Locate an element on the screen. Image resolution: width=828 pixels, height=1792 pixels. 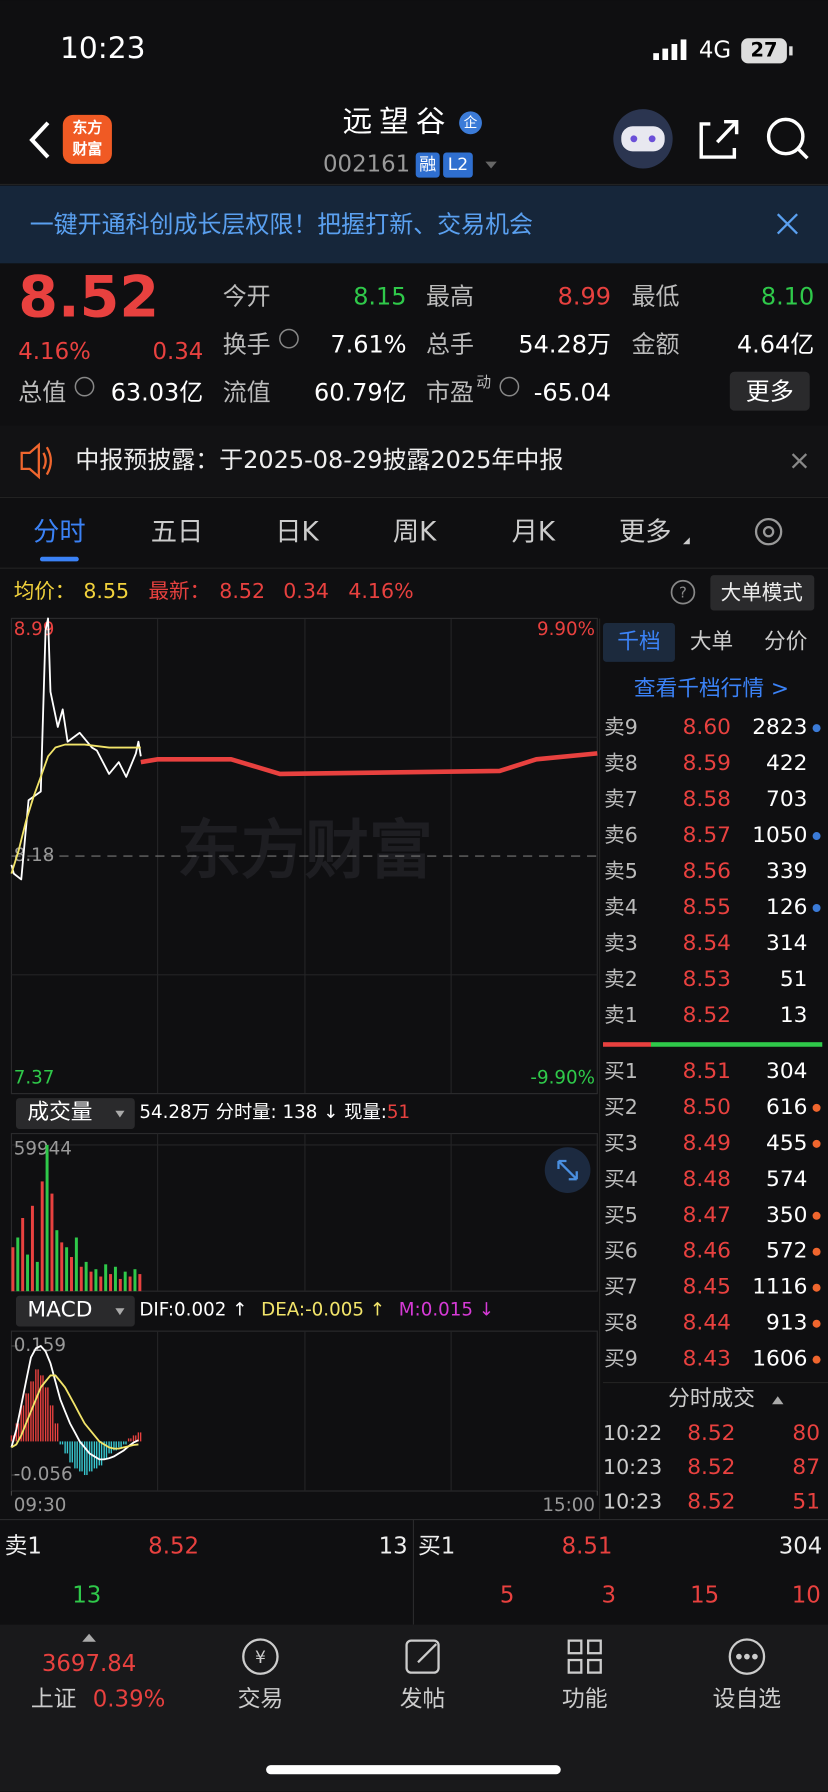
book-volume: 574 is located at coordinates (786, 1179).